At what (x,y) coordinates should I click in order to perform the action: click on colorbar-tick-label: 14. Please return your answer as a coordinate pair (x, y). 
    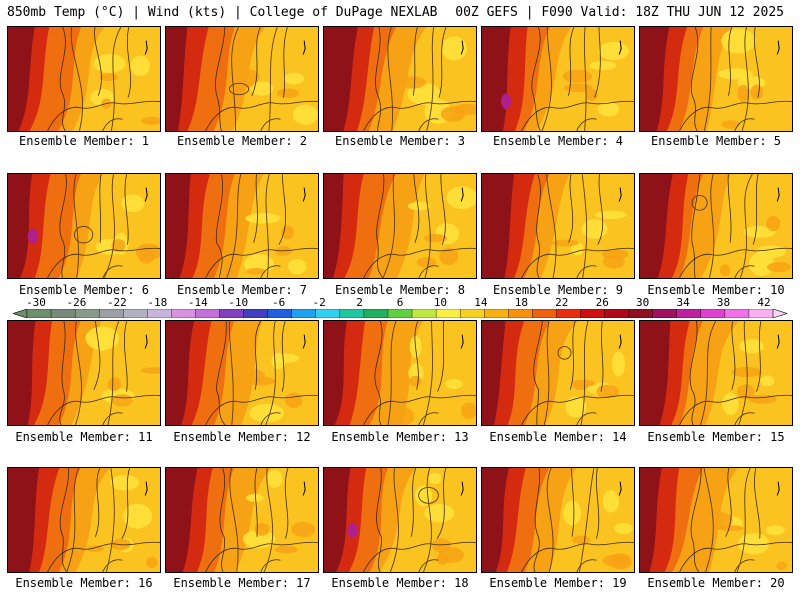
    Looking at the image, I should click on (481, 302).